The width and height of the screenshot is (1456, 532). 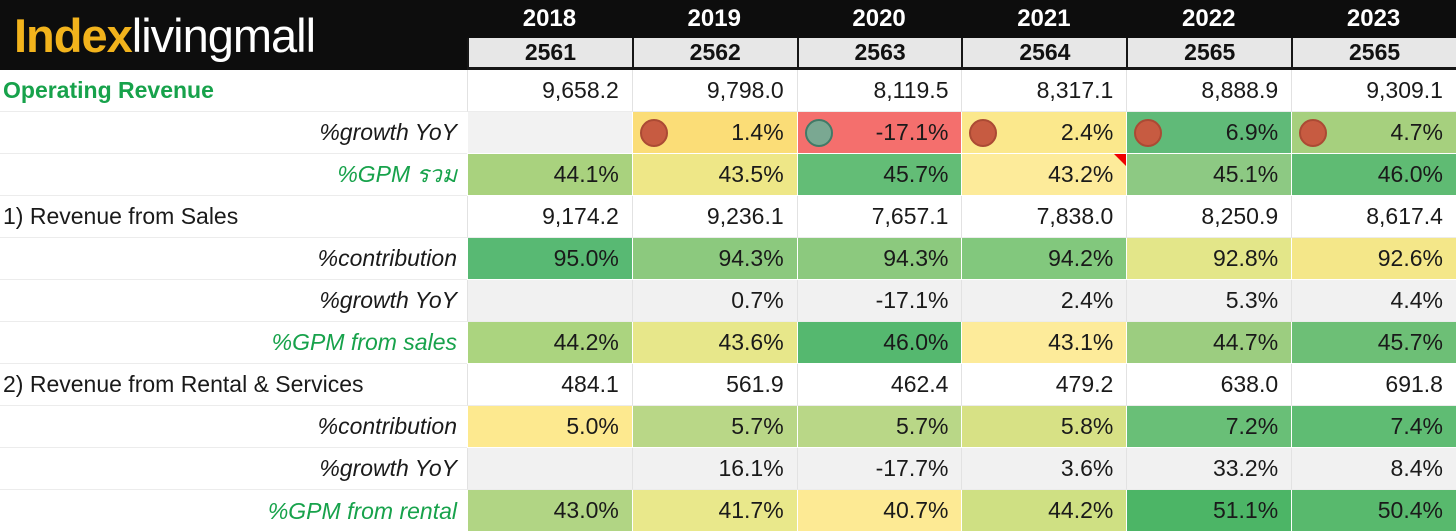 I want to click on row-label-revenue-from-sales: 1) Revenue from Sales, so click(x=233, y=217).